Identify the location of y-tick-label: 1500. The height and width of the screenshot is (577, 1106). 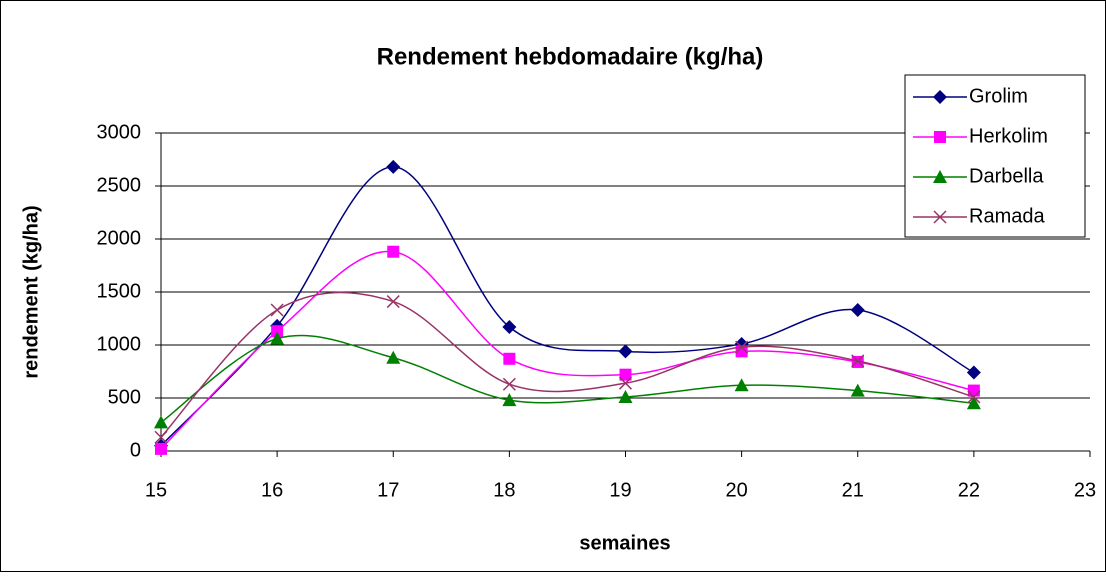
(119, 291).